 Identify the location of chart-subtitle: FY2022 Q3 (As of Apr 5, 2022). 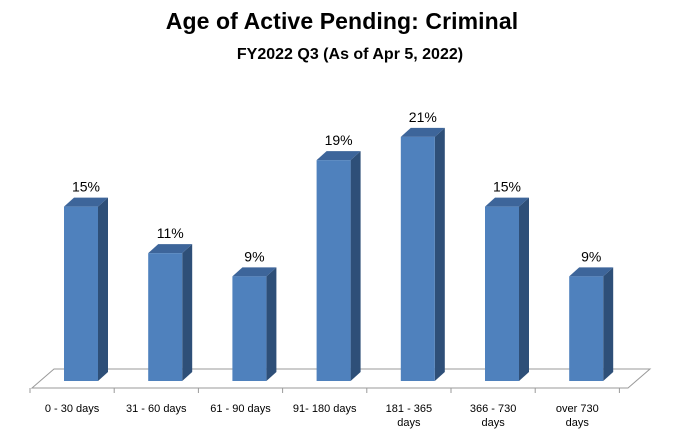
(350, 54).